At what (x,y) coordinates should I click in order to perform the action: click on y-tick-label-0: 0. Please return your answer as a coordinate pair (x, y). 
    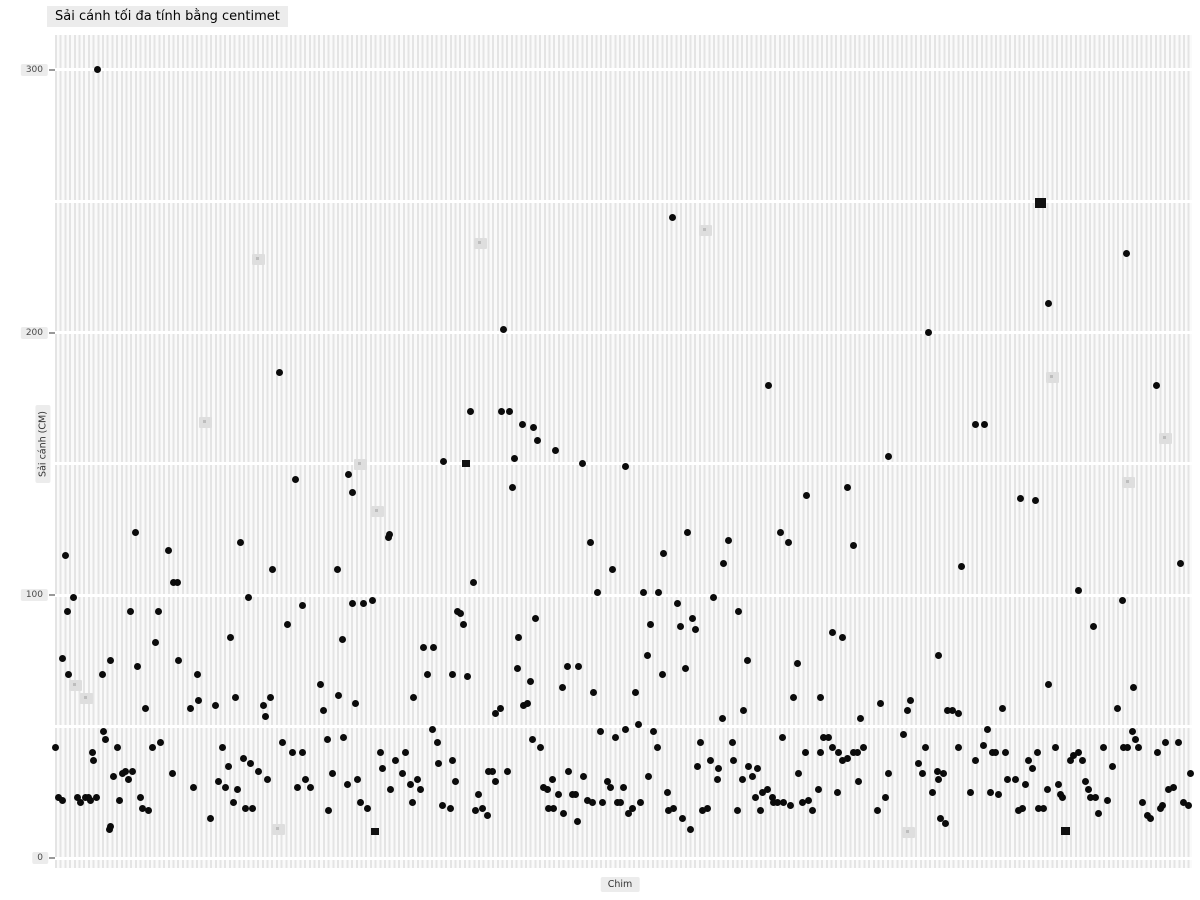
    Looking at the image, I should click on (40, 858).